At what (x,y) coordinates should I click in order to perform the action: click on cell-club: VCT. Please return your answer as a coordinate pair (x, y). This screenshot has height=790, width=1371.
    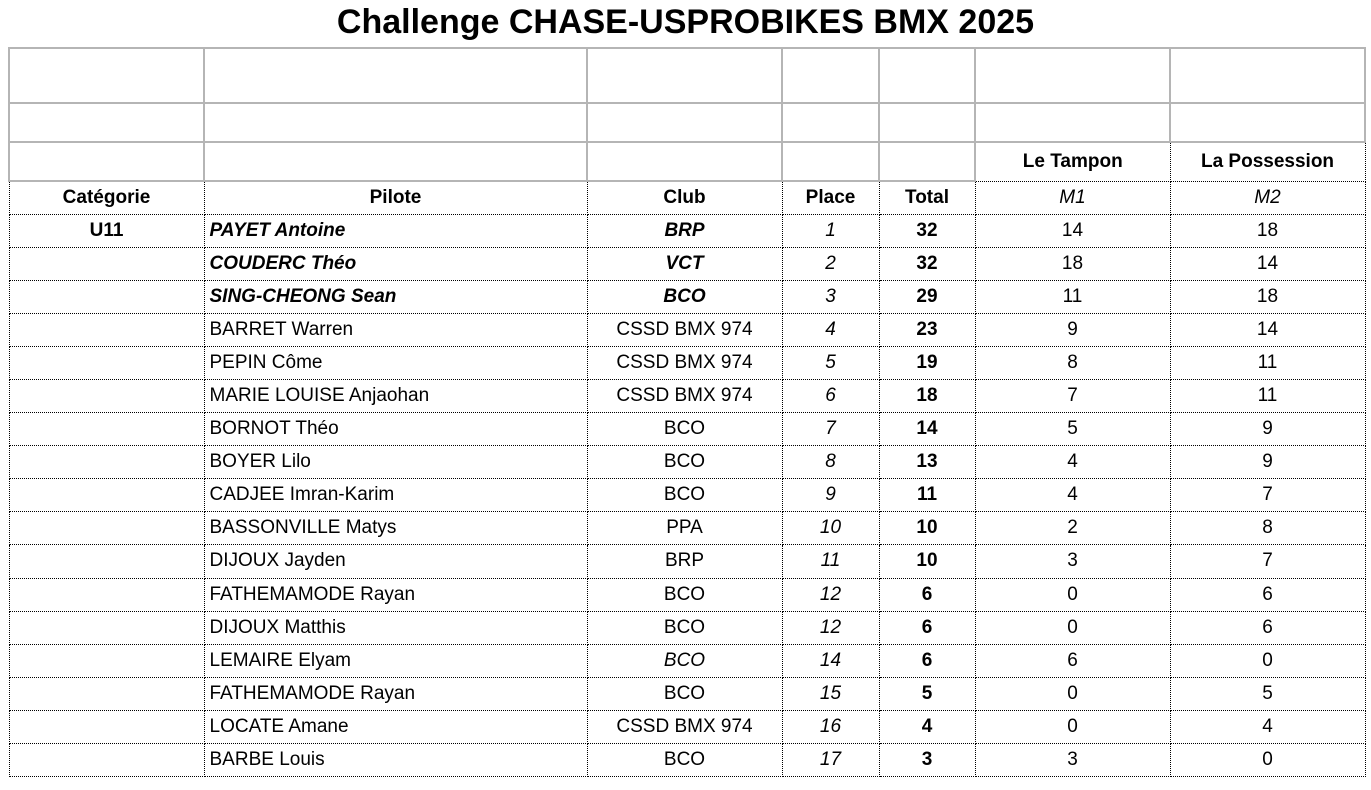
    Looking at the image, I should click on (684, 263).